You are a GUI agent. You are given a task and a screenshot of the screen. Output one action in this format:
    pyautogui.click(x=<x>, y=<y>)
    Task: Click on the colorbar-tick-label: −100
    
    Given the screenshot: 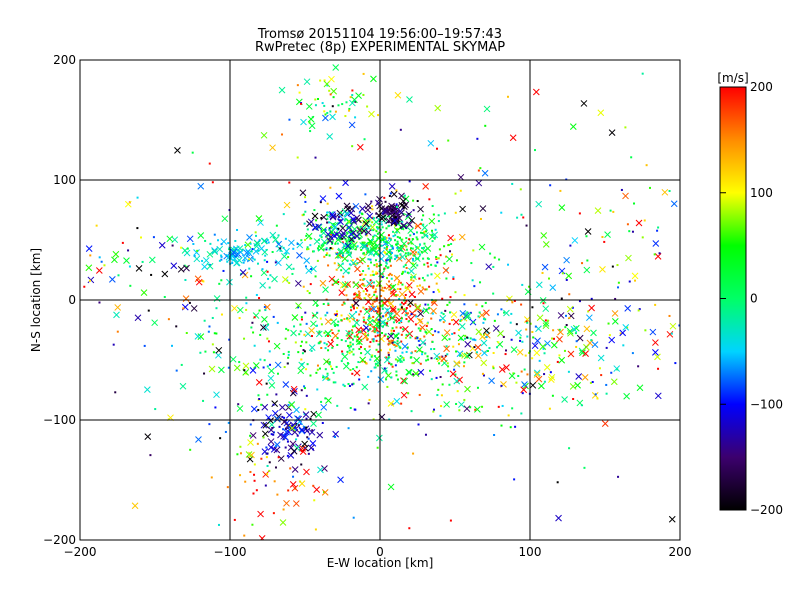 What is the action you would take?
    pyautogui.click(x=766, y=404)
    